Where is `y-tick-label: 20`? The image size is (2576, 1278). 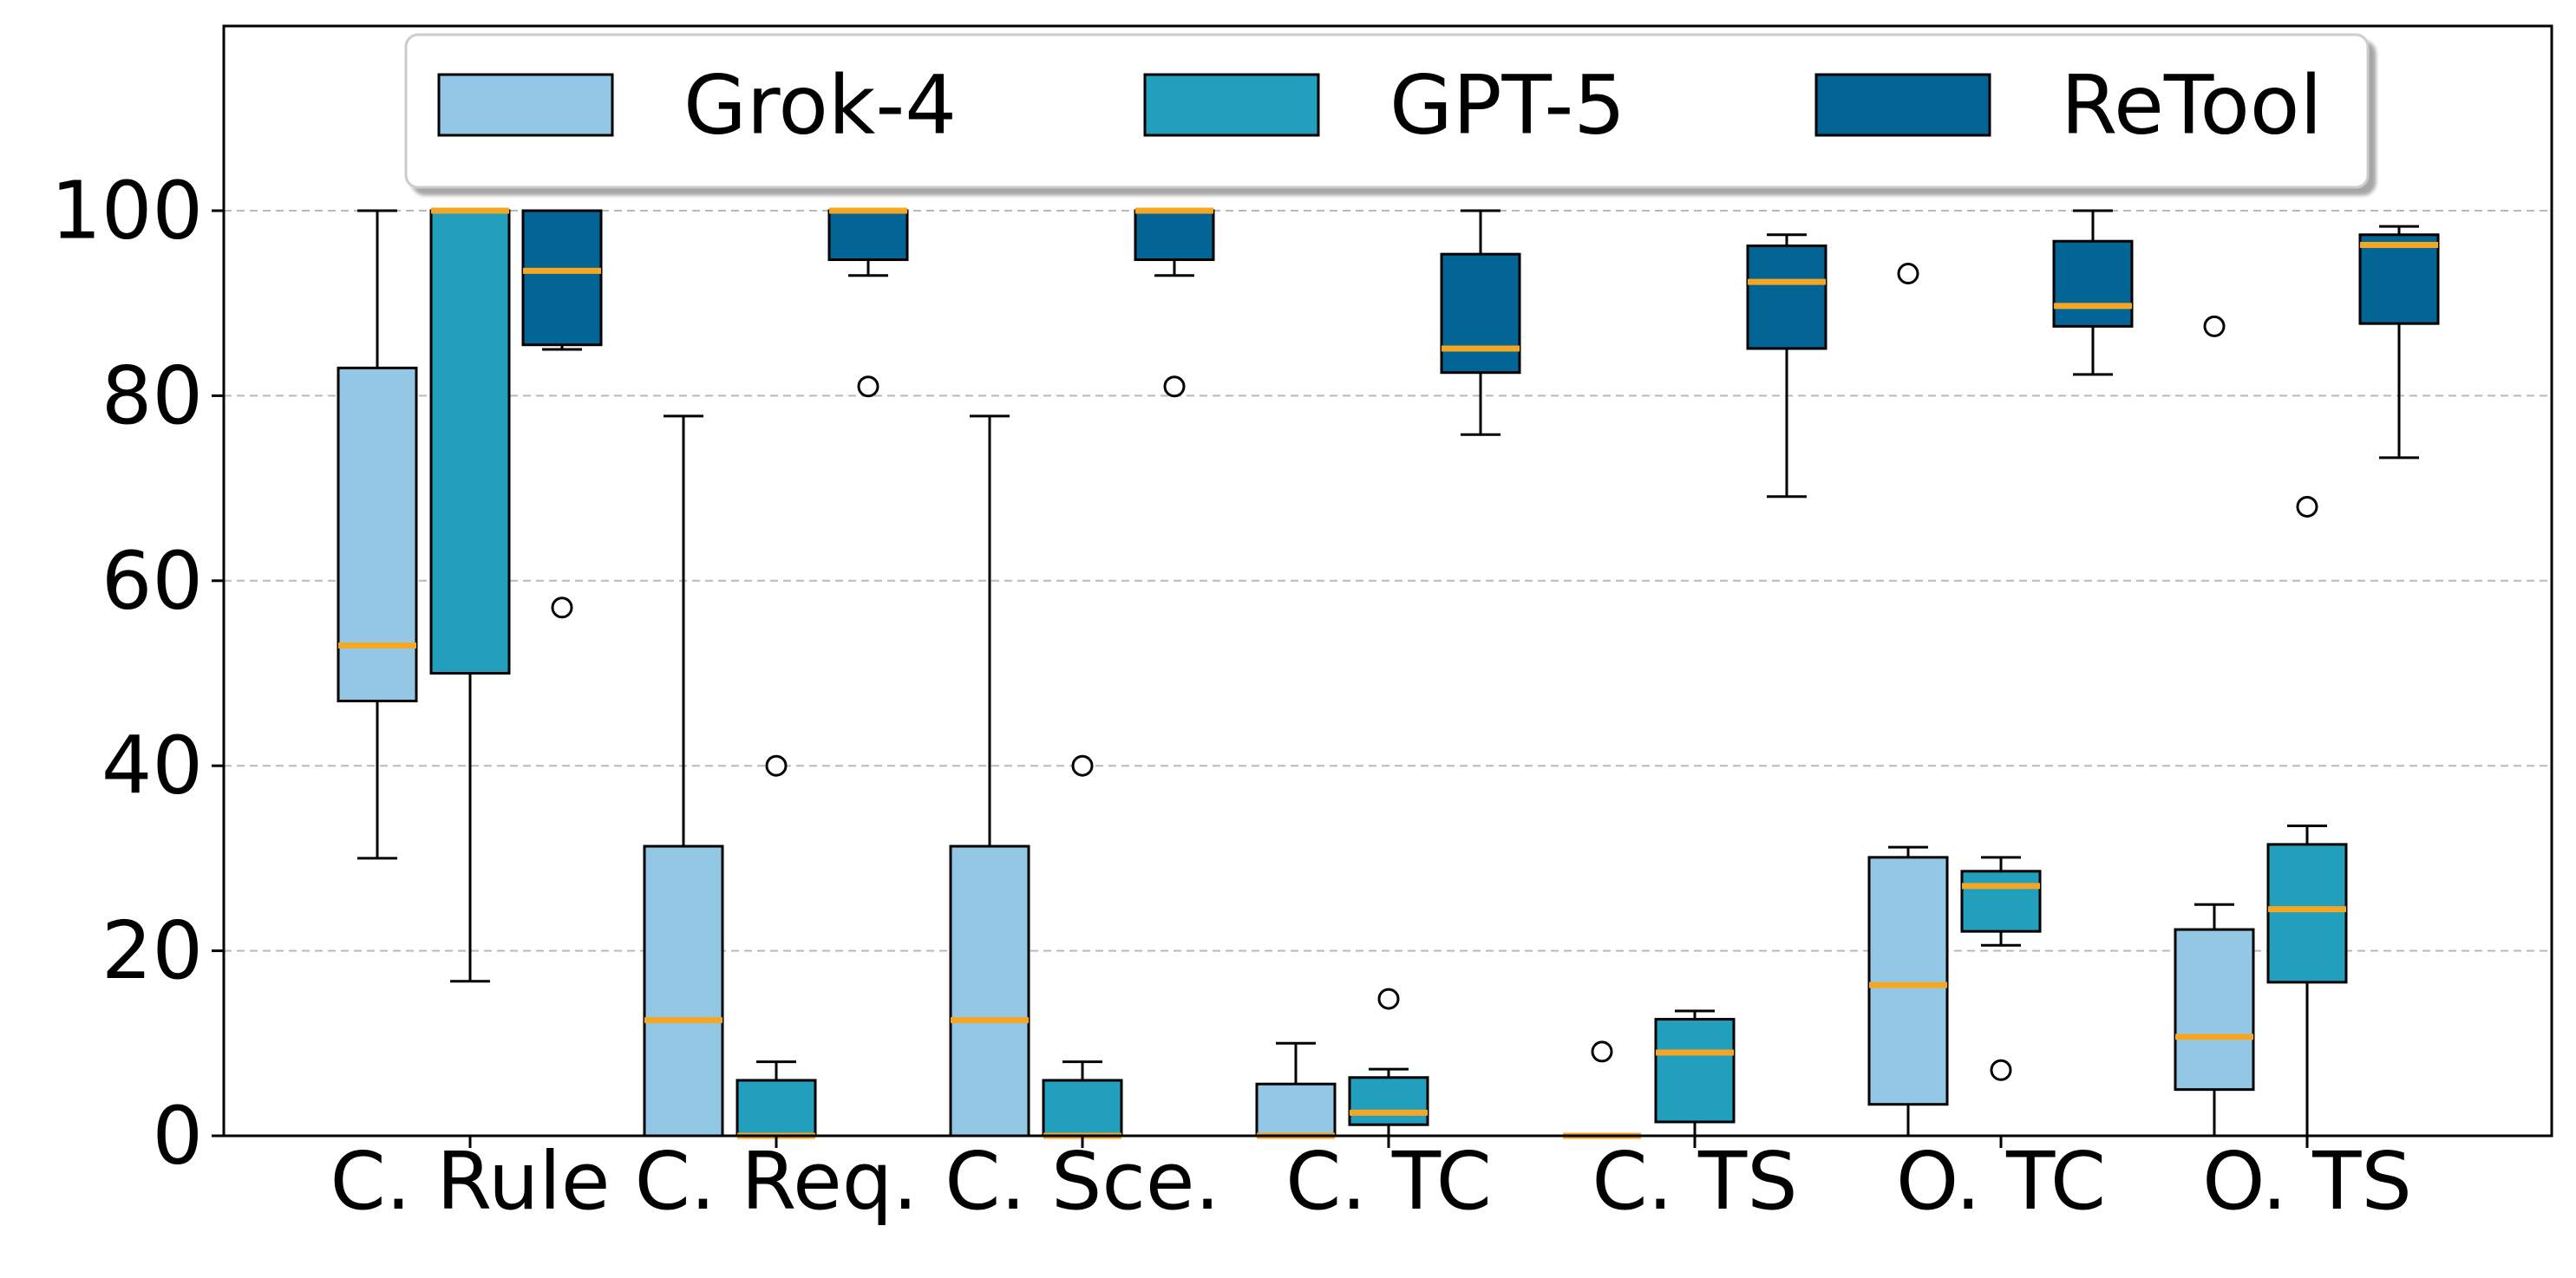
y-tick-label: 20 is located at coordinates (152, 951).